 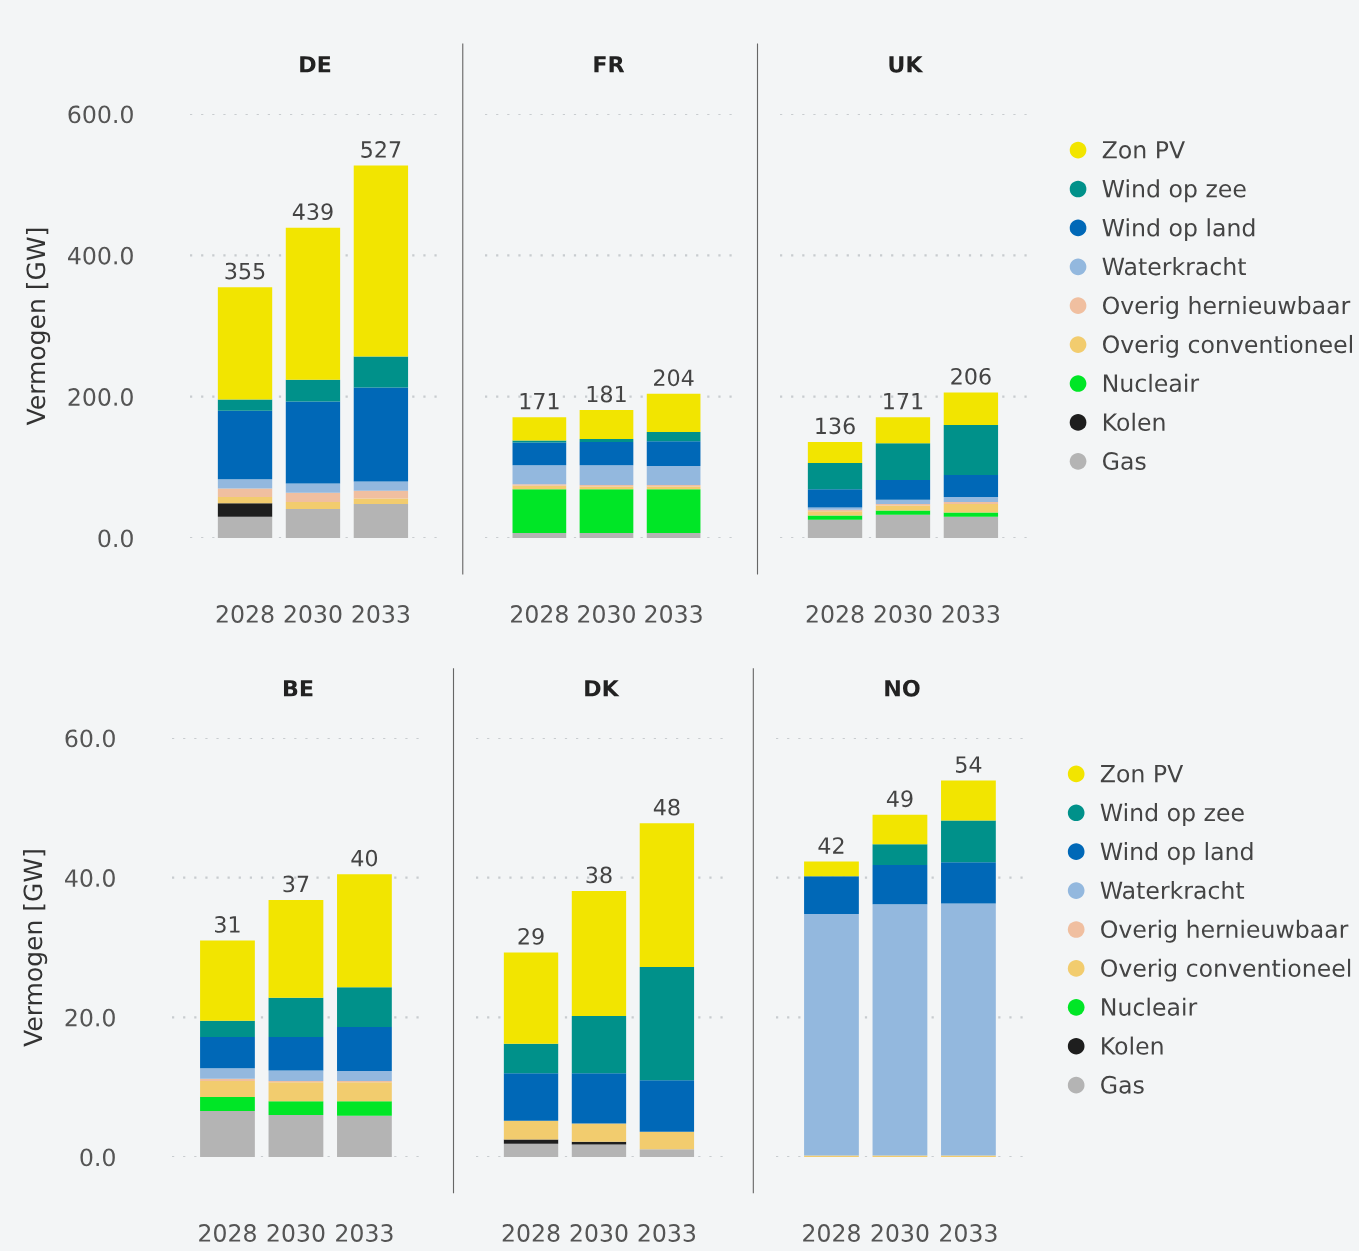 I want to click on y-tick-label: 200.0, so click(x=100, y=397).